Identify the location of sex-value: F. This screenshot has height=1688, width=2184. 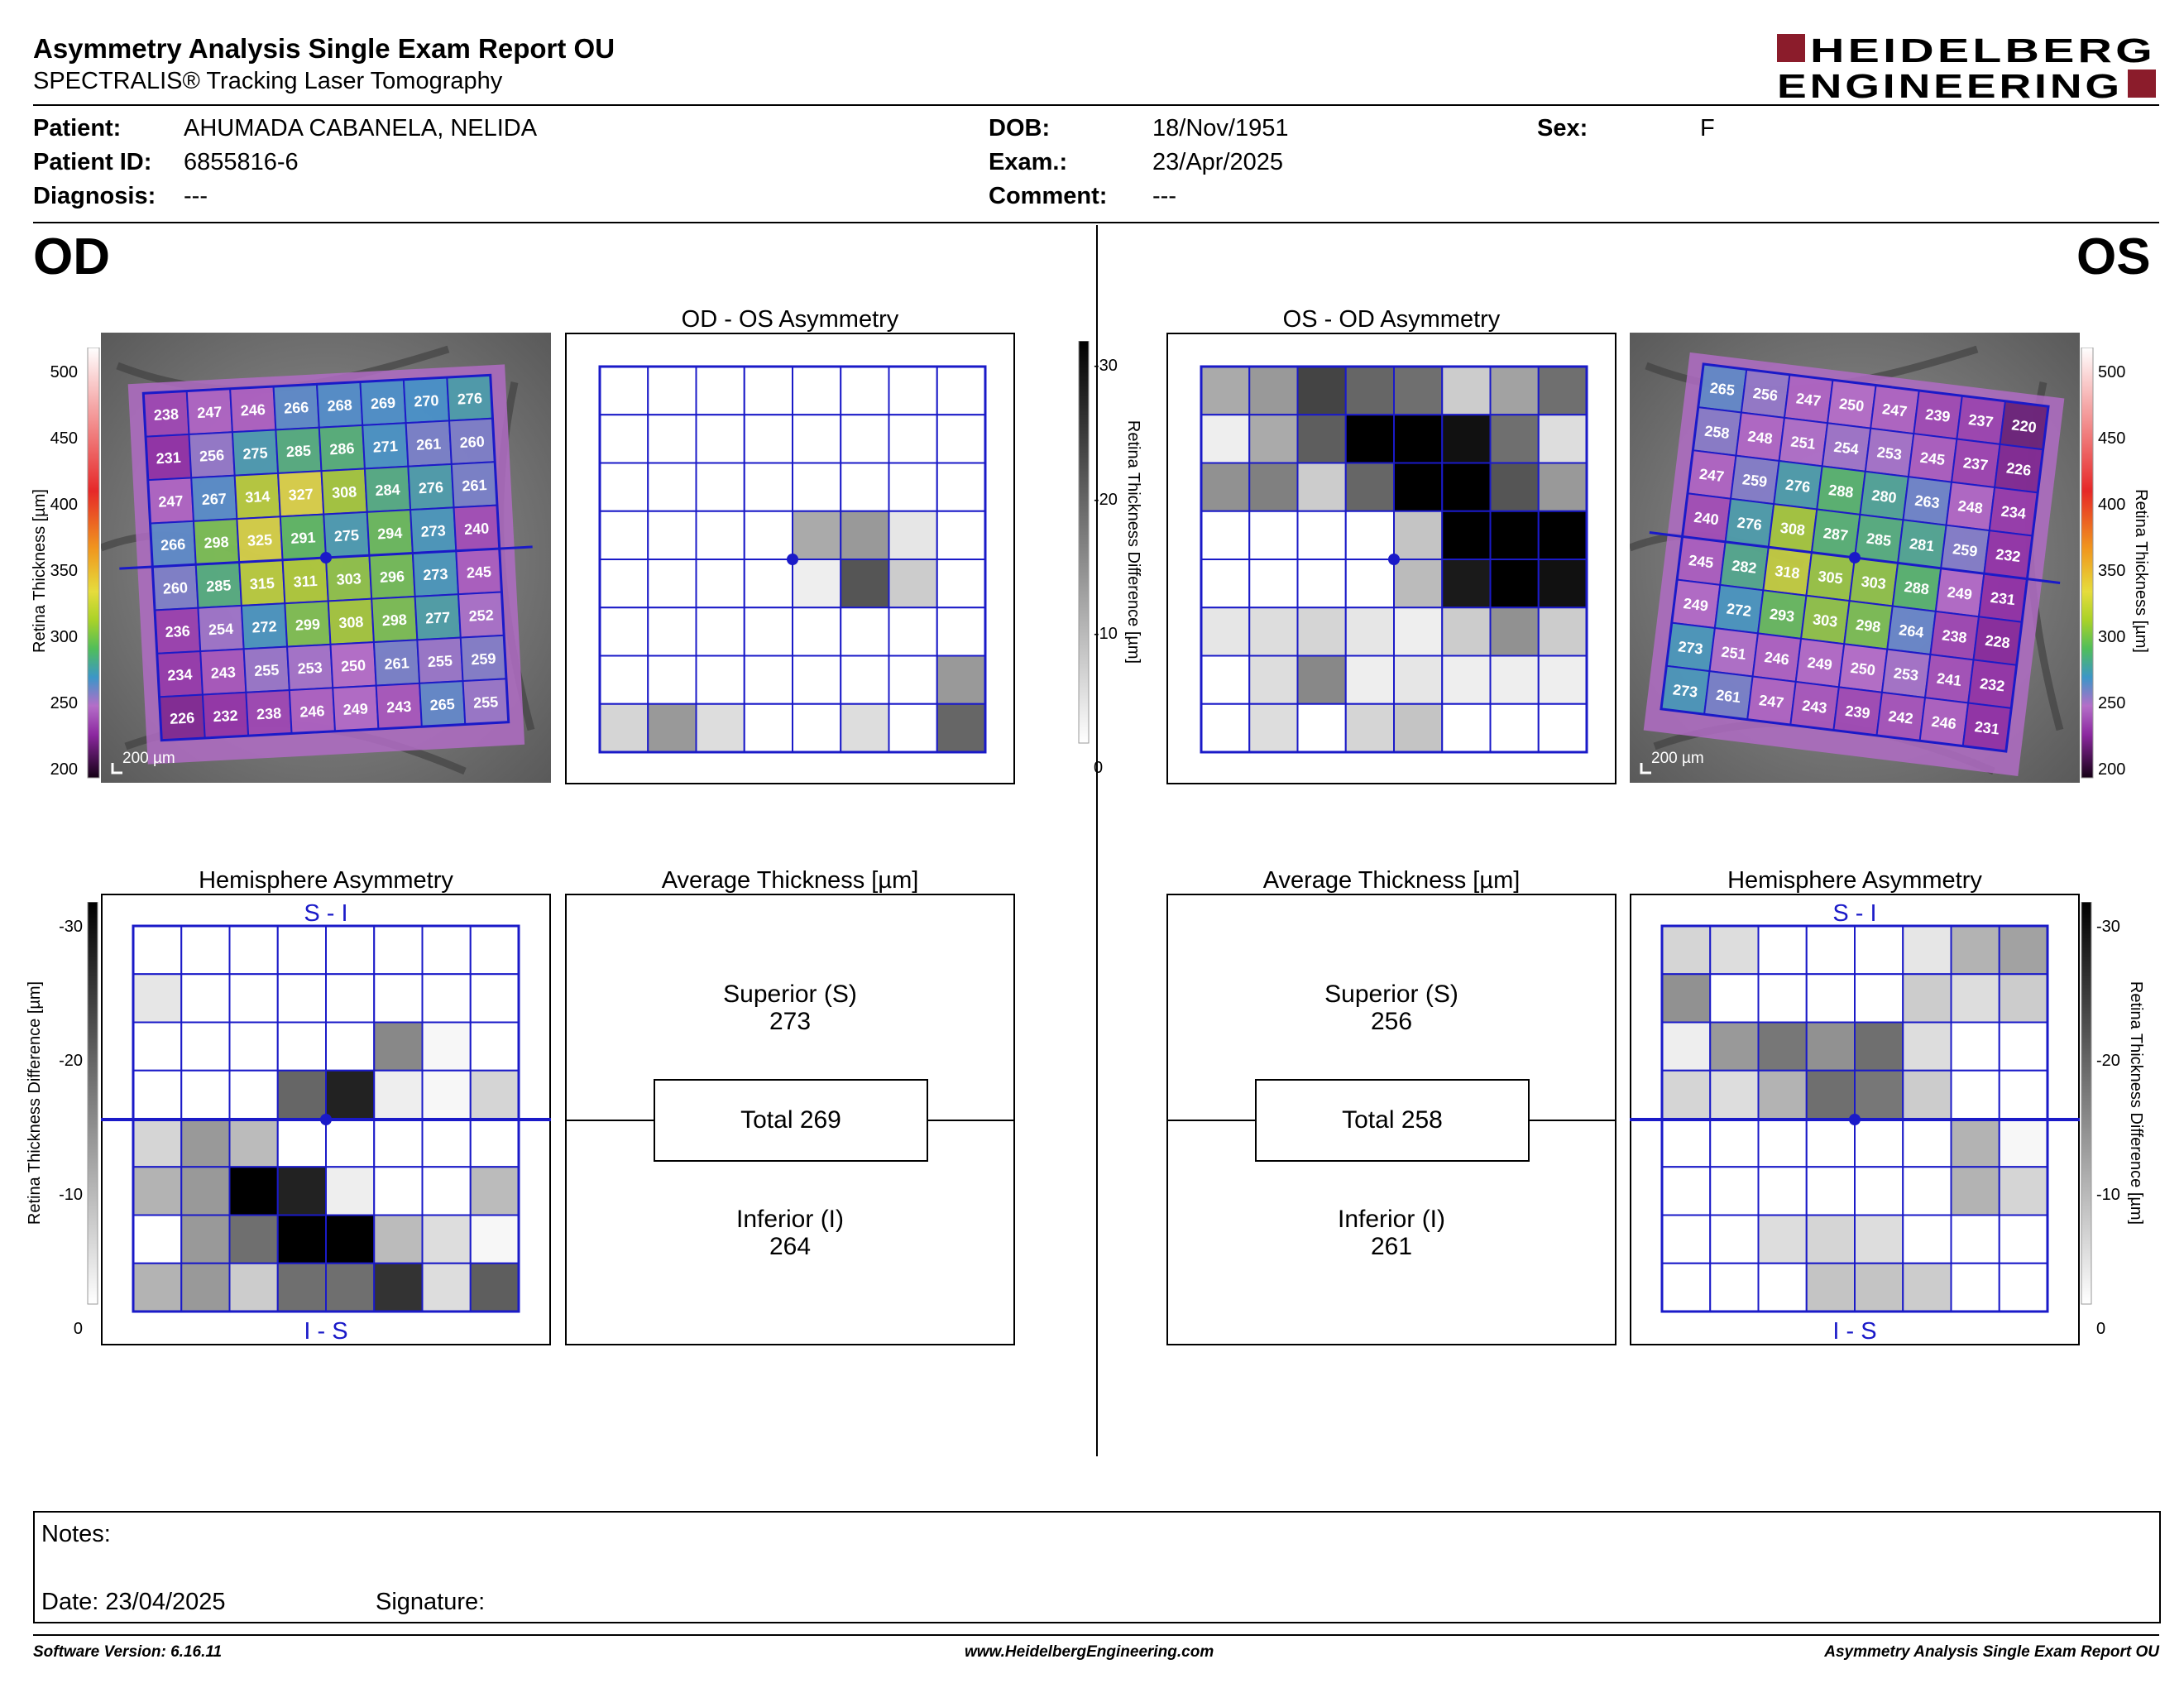
(1707, 128).